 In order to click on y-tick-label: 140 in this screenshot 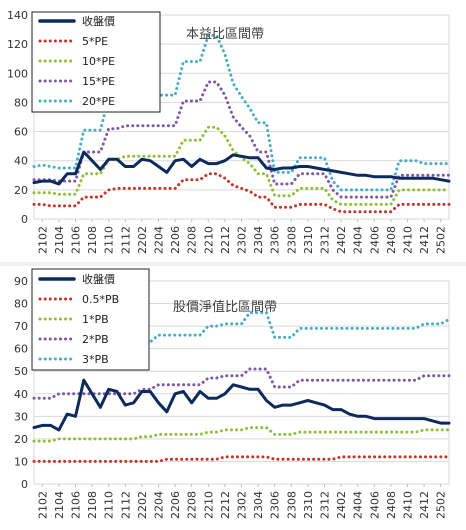, I will do `click(17, 15)`.